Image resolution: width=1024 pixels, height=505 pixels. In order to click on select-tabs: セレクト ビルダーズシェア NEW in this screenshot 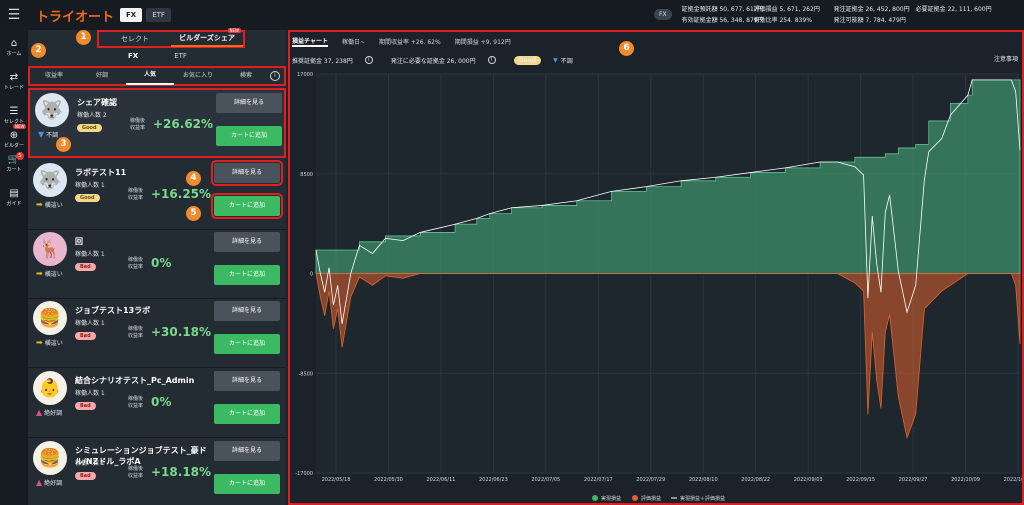, I will do `click(171, 38)`.